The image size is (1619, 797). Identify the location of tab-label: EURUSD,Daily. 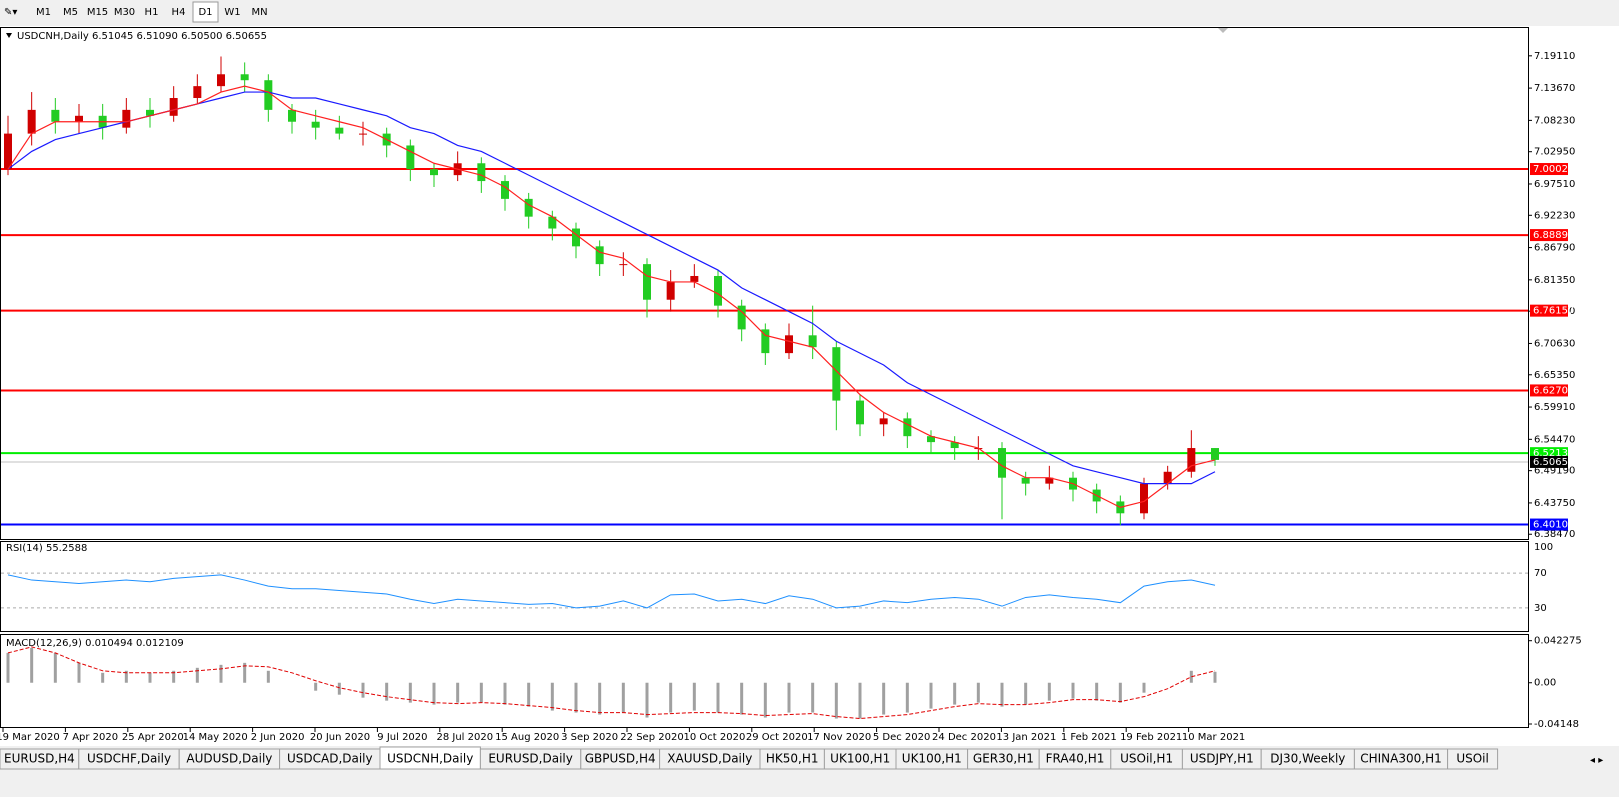
(530, 759).